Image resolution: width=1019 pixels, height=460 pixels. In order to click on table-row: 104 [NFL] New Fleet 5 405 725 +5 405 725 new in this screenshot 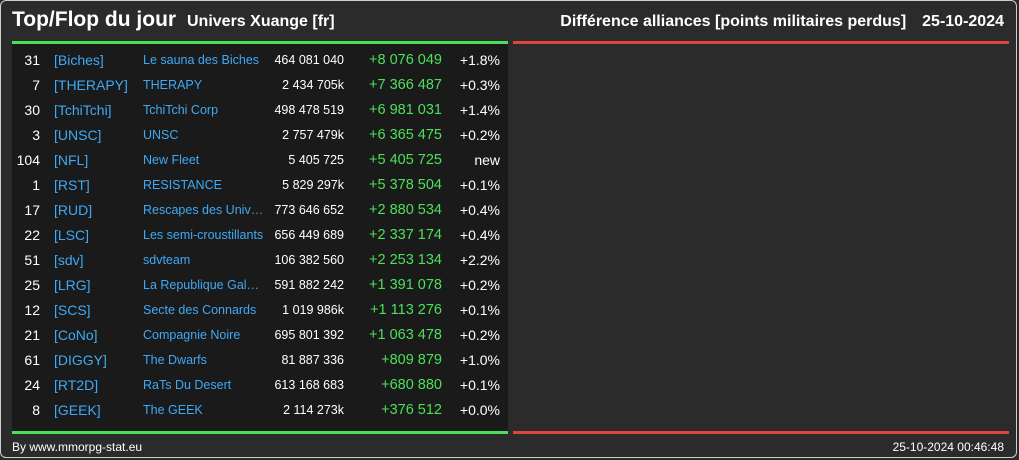, I will do `click(260, 160)`.